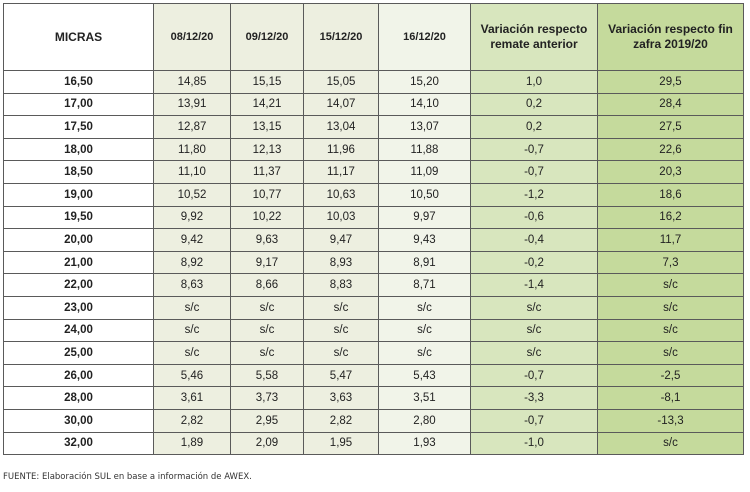 The width and height of the screenshot is (750, 492). What do you see at coordinates (341, 127) in the screenshot?
I see `cell-date-3: 13,04` at bounding box center [341, 127].